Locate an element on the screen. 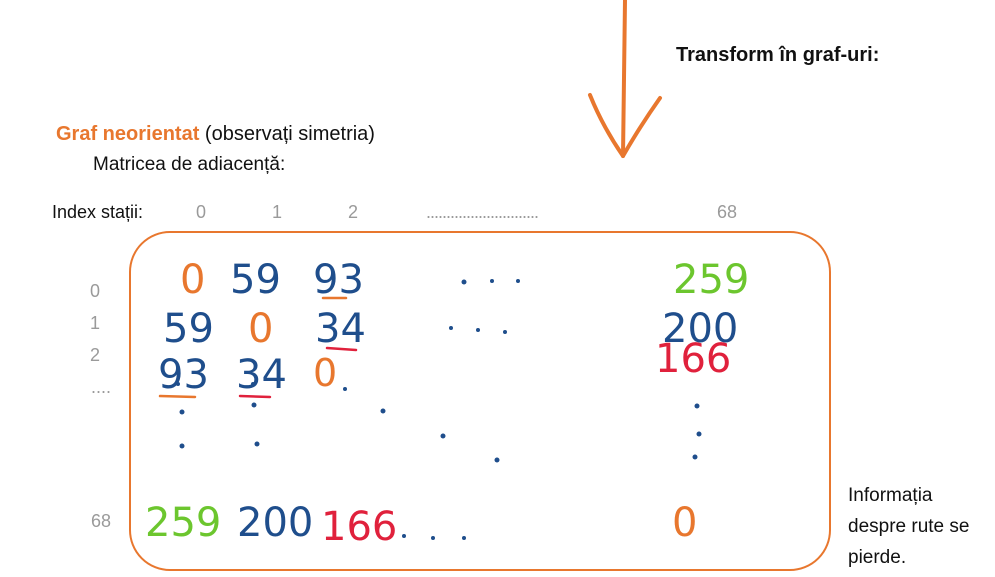  cell-0-1: 59 is located at coordinates (255, 280).